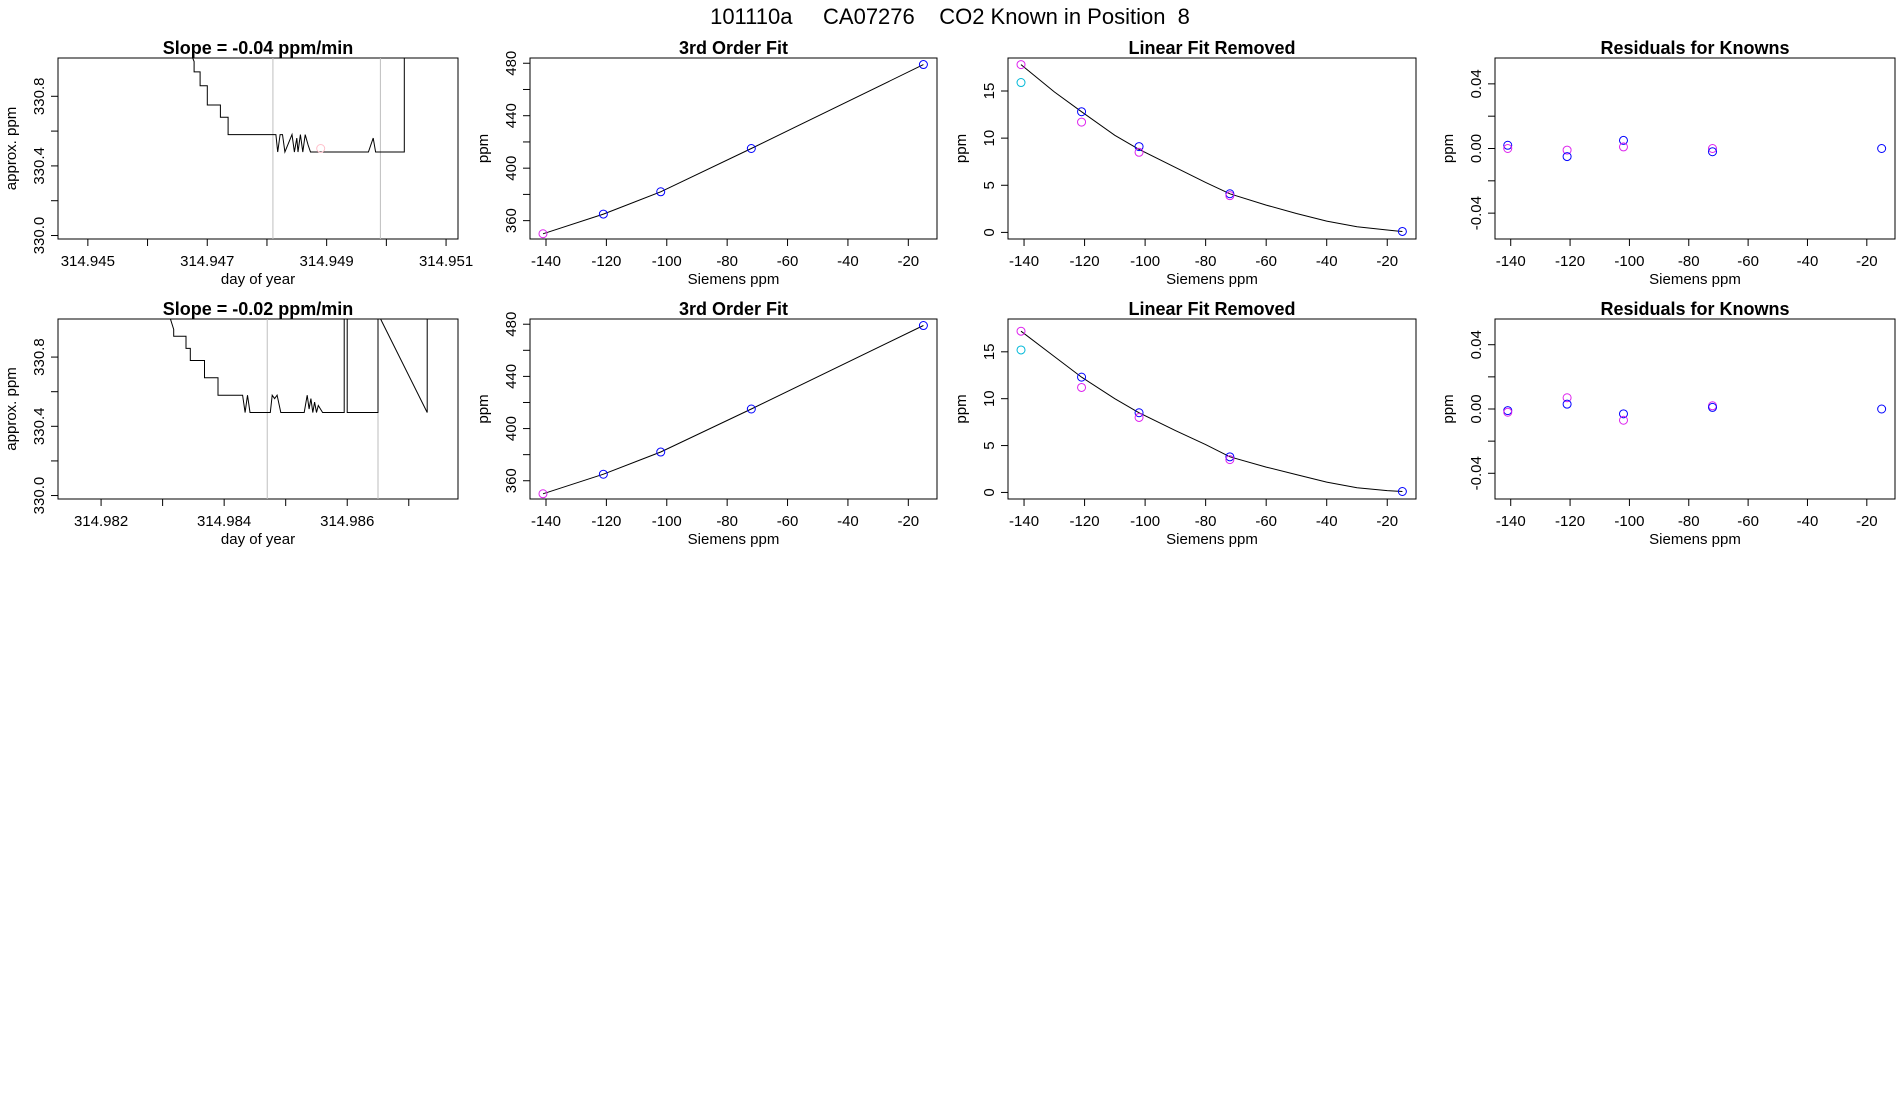  I want to click on y-tick-label: 0.04, so click(1476, 83).